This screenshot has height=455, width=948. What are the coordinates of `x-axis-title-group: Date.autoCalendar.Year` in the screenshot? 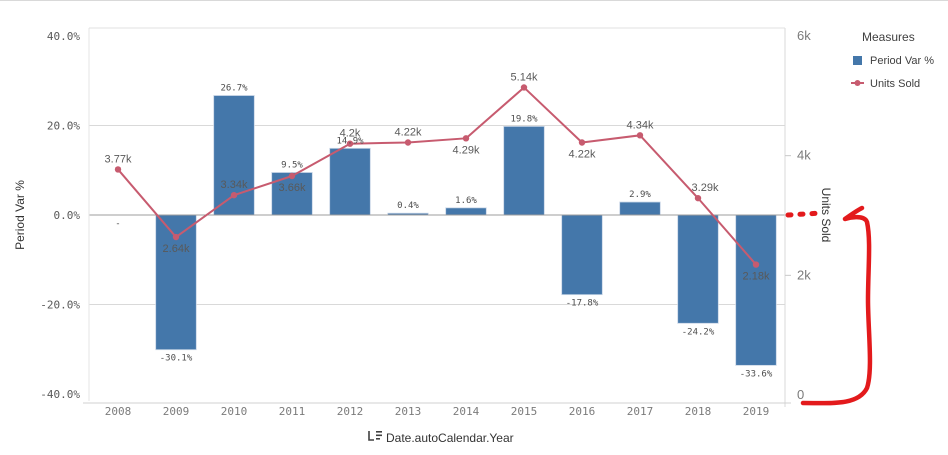 It's located at (441, 438).